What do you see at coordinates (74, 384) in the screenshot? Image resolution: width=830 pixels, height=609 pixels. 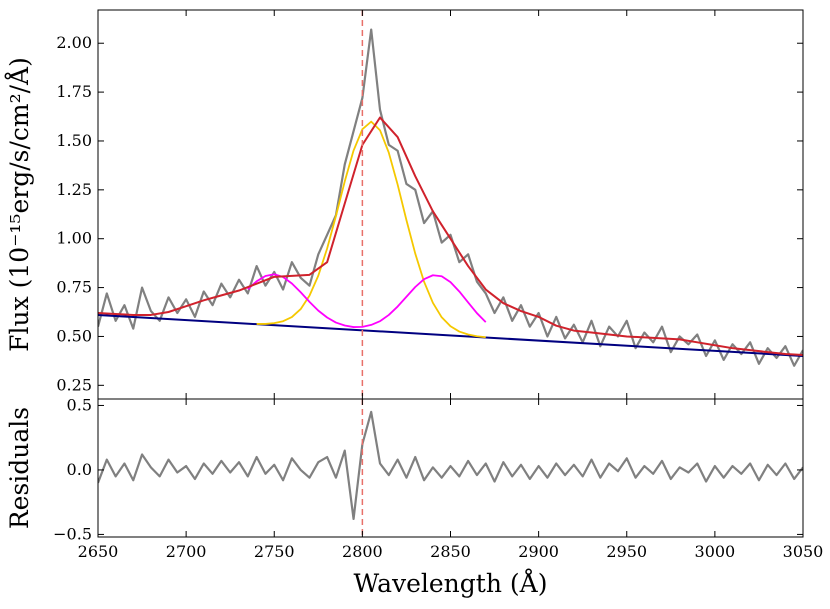 I see `y-tick-label: 0.25` at bounding box center [74, 384].